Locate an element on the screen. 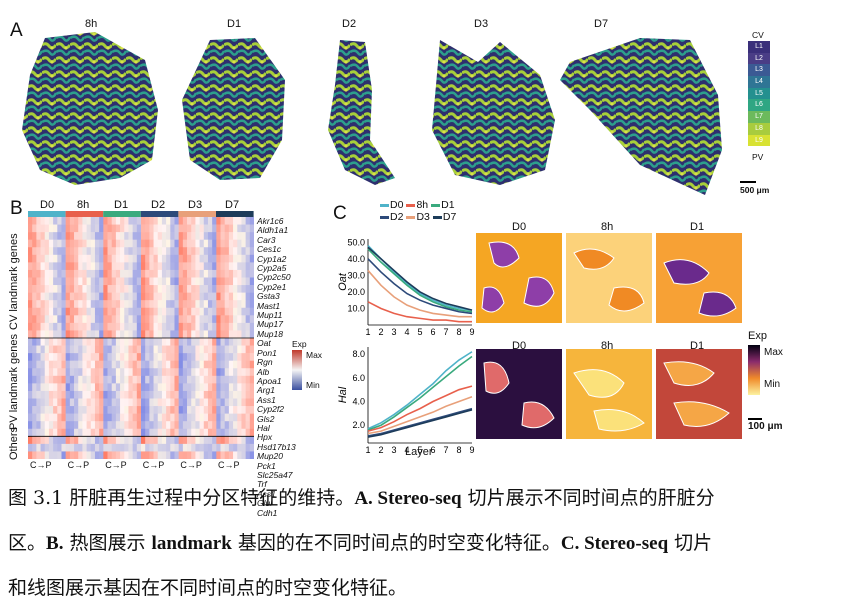 This screenshot has width=865, height=610. b-legend-min: Min is located at coordinates (313, 385).